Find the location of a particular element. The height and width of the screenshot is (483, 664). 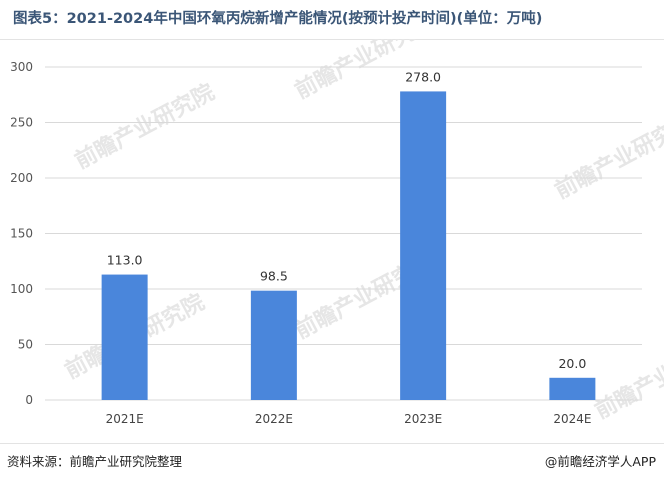

x-tick-label: 2022E is located at coordinates (274, 419).